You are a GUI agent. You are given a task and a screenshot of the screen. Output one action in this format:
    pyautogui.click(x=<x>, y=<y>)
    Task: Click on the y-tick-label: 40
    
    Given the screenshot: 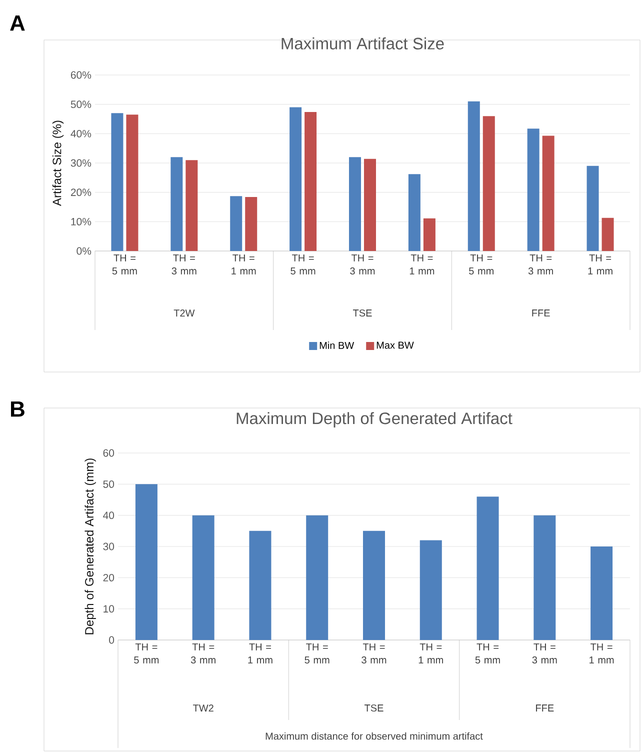 What is the action you would take?
    pyautogui.click(x=108, y=516)
    